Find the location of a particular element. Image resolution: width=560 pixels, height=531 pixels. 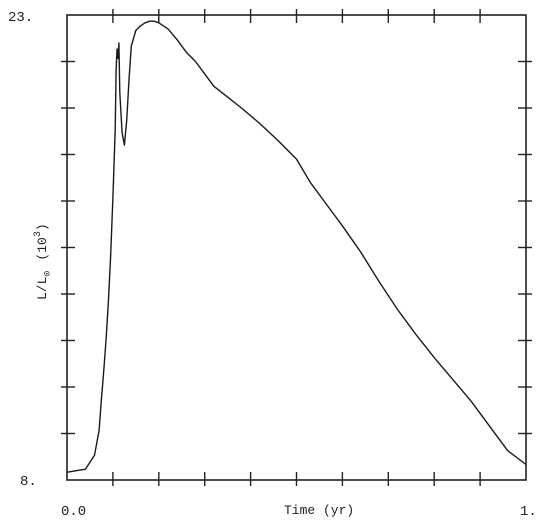

svg-text:L/L⊙(103): L/L⊙ (103) is located at coordinates (43, 261).